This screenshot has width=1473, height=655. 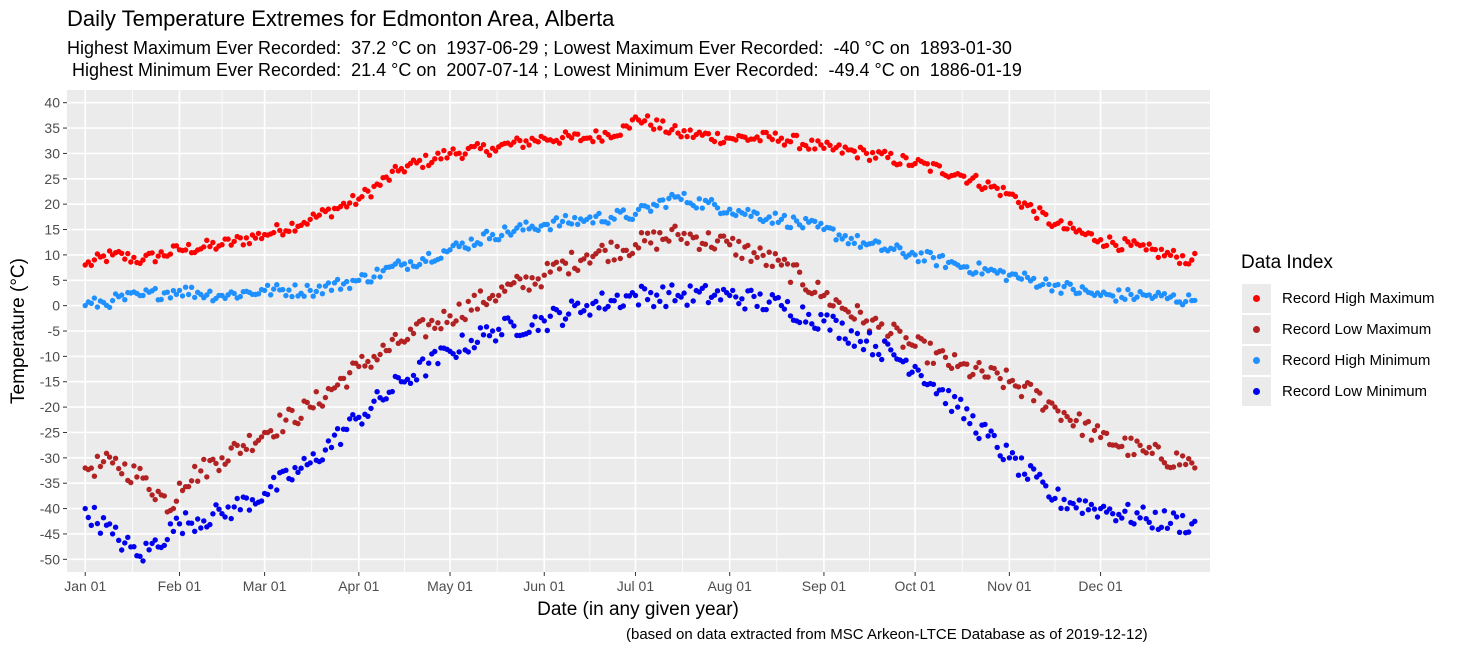 I want to click on y-tick-label: -10, so click(x=50, y=356).